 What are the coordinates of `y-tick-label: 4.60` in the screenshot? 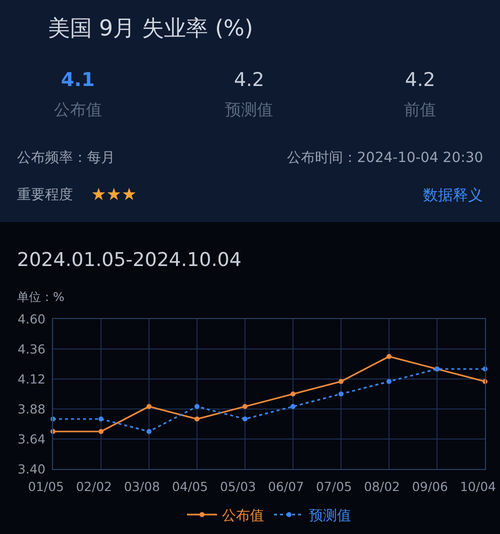 It's located at (32, 318).